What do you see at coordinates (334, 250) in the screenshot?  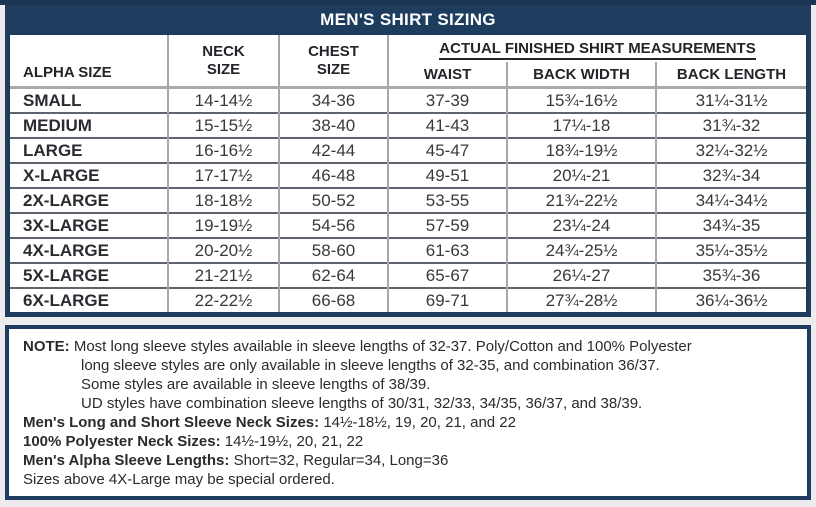 I see `cell-chest-size: 58-60` at bounding box center [334, 250].